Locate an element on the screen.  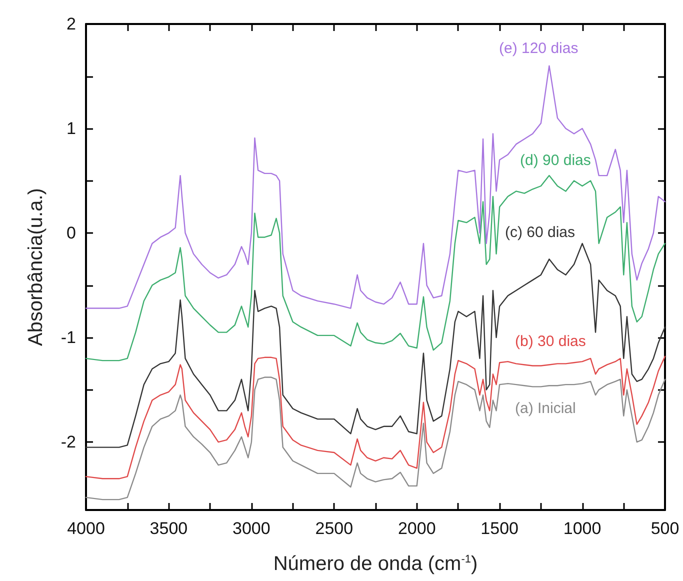
y-tick-label: 0 is located at coordinates (71, 233).